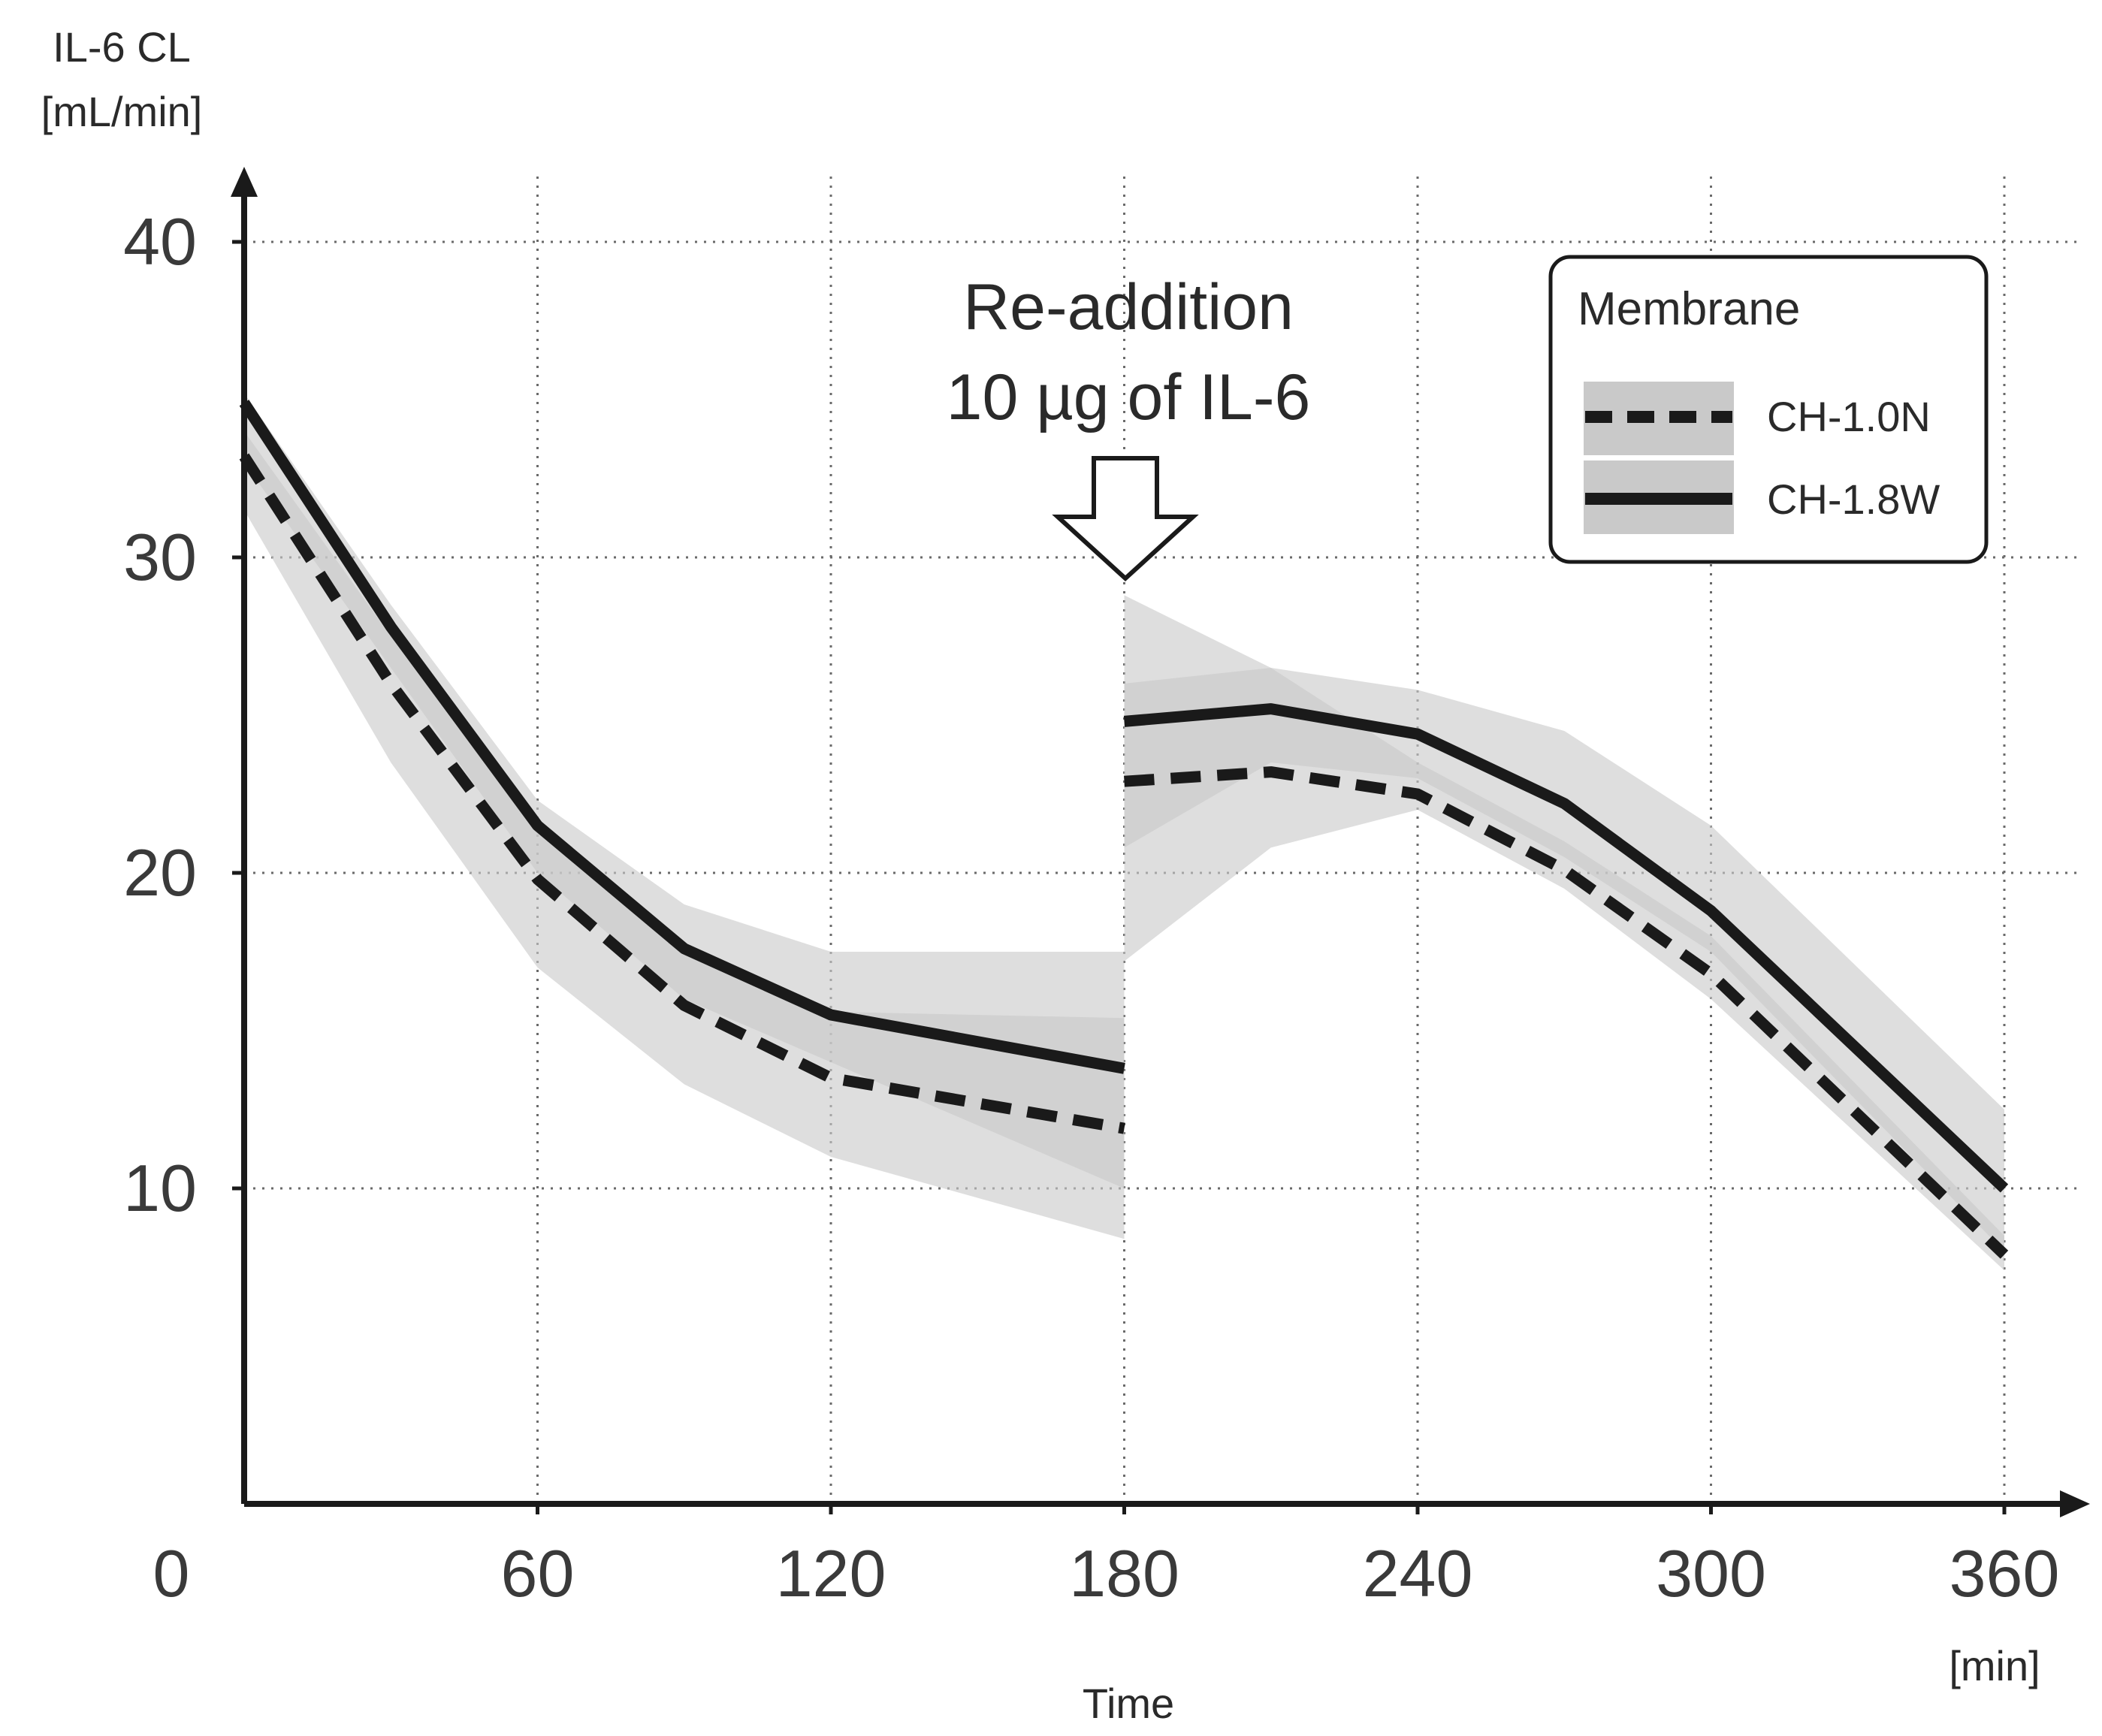 The height and width of the screenshot is (1736, 2102). What do you see at coordinates (1128, 1704) in the screenshot?
I see `x-axis-label: Time` at bounding box center [1128, 1704].